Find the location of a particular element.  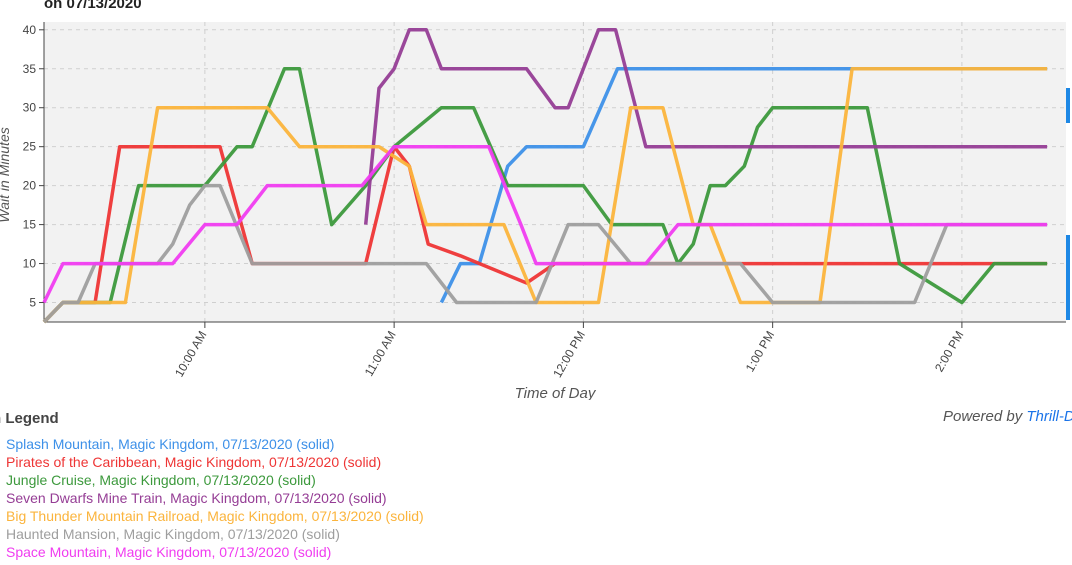

x-tick-label: 1:00 PM is located at coordinates (760, 352).